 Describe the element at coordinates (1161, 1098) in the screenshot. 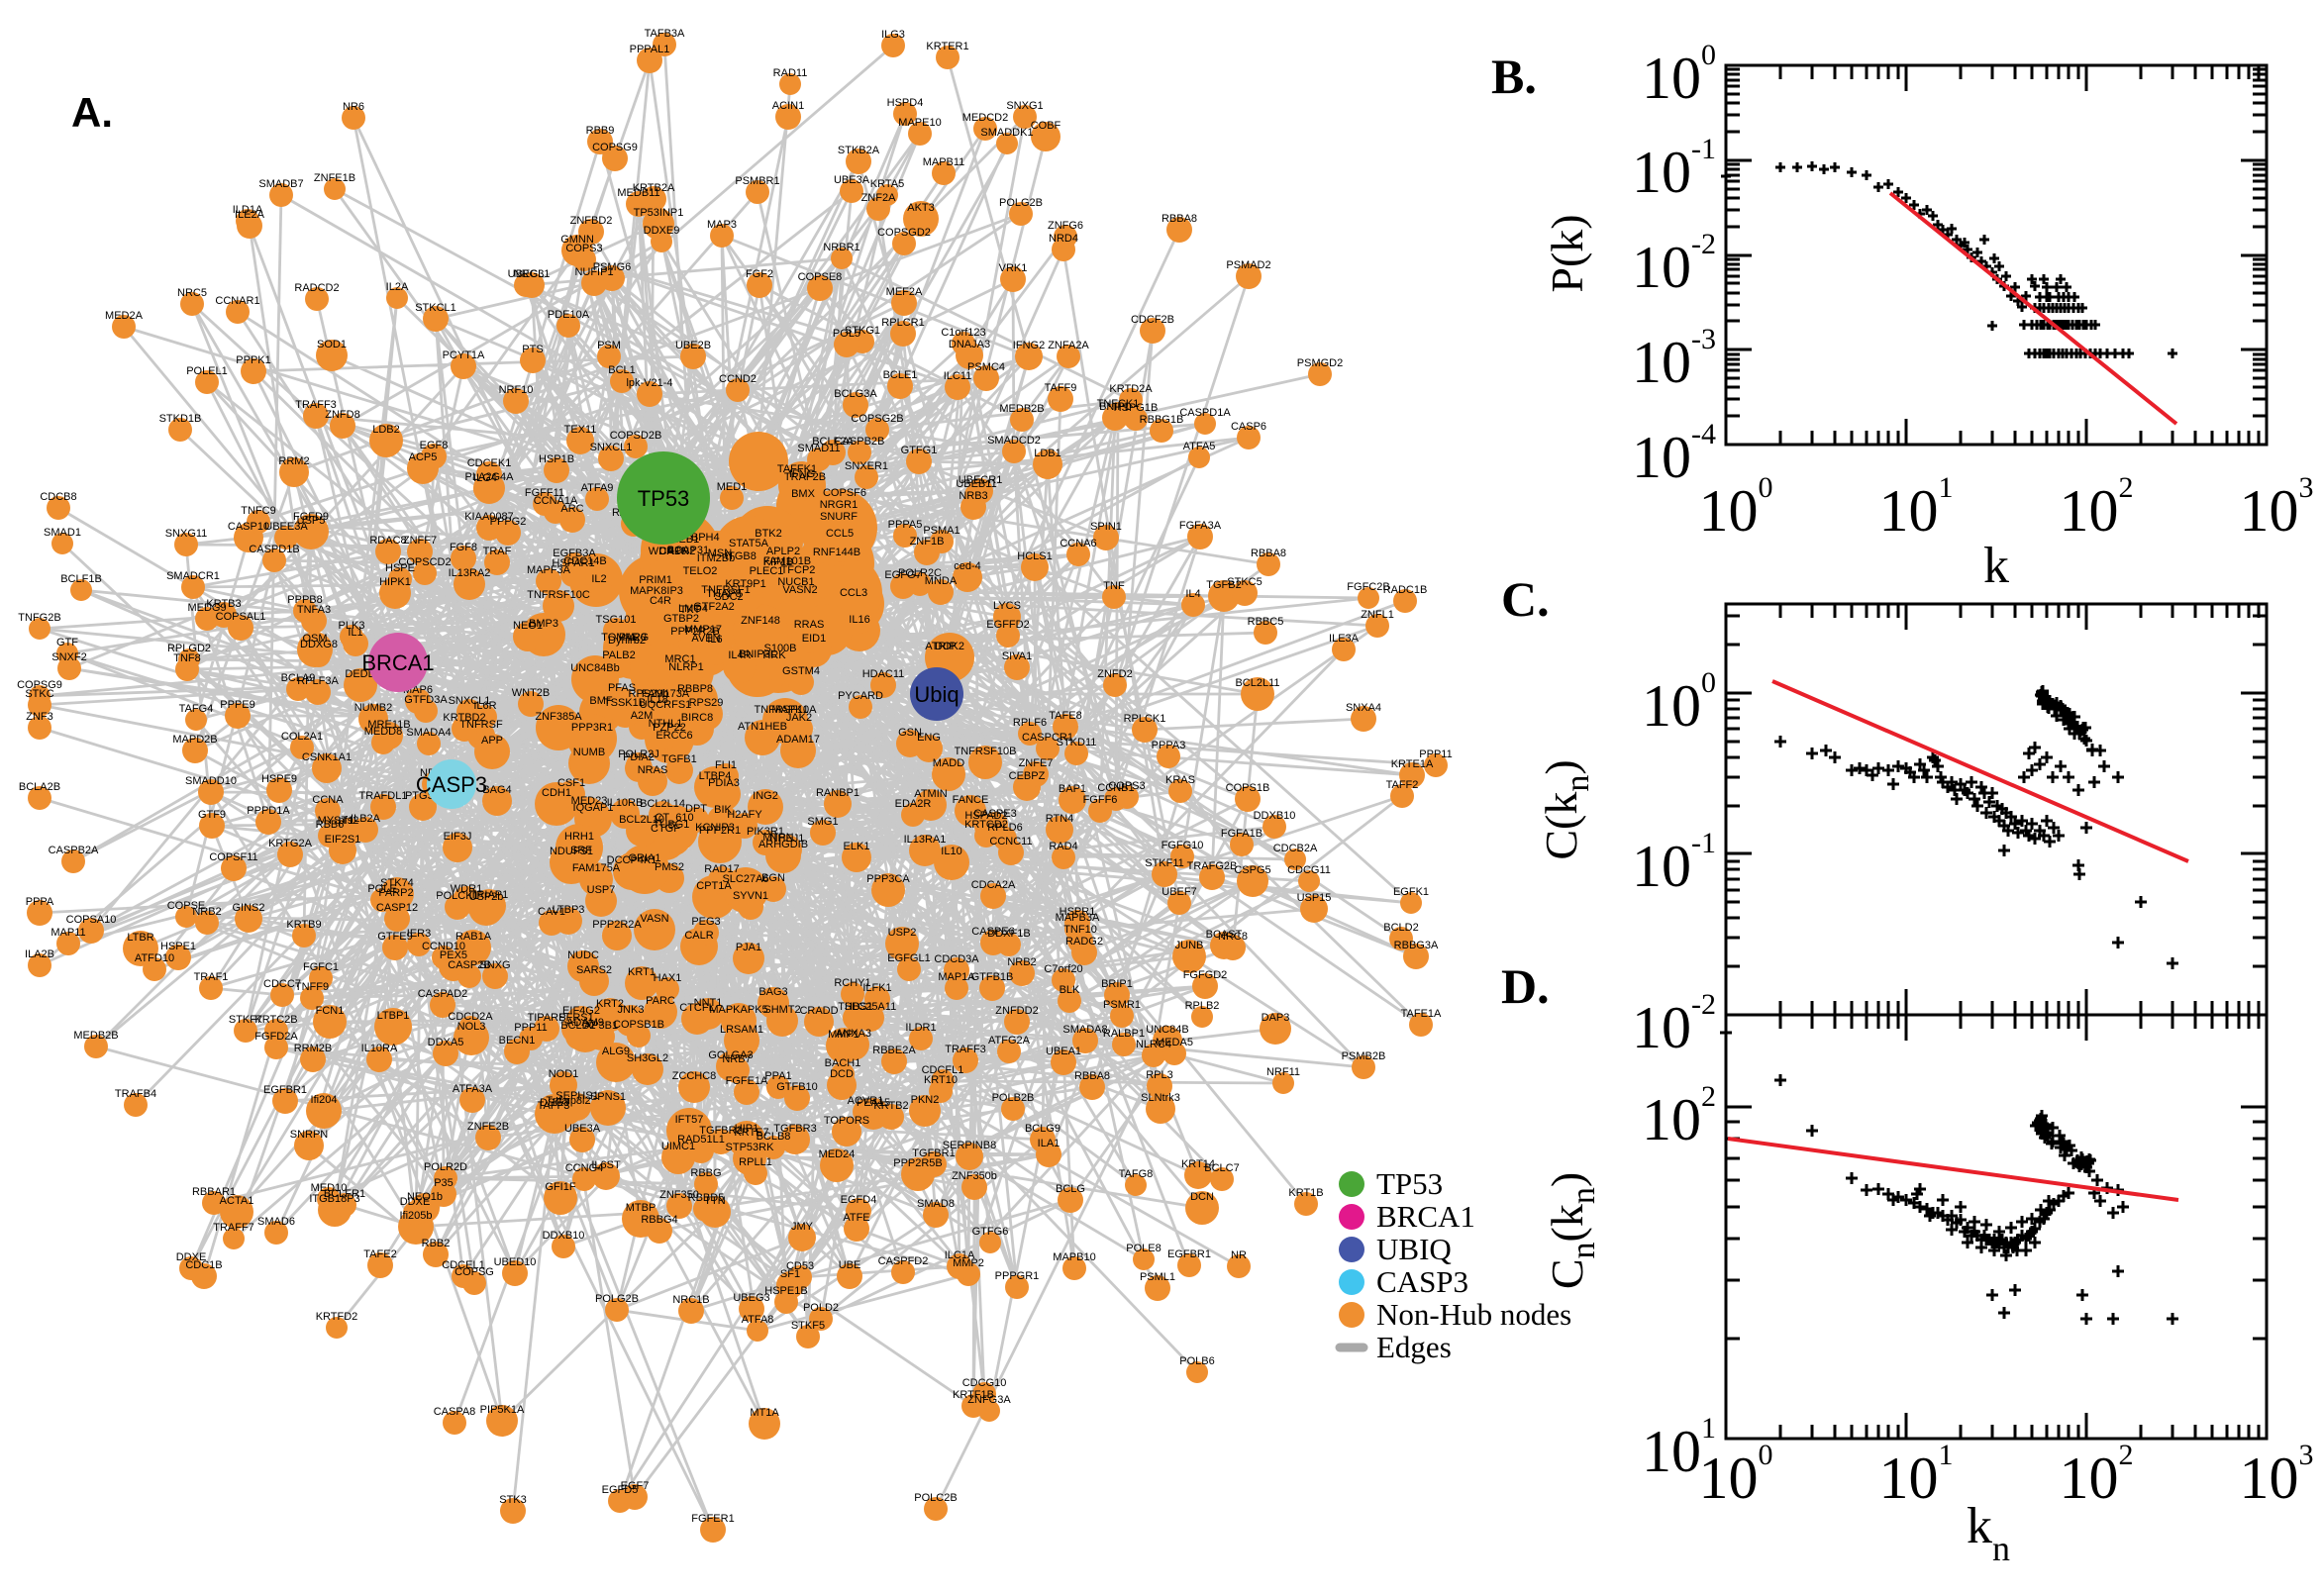

I see `svg-text: SLNtrk3` at that location.